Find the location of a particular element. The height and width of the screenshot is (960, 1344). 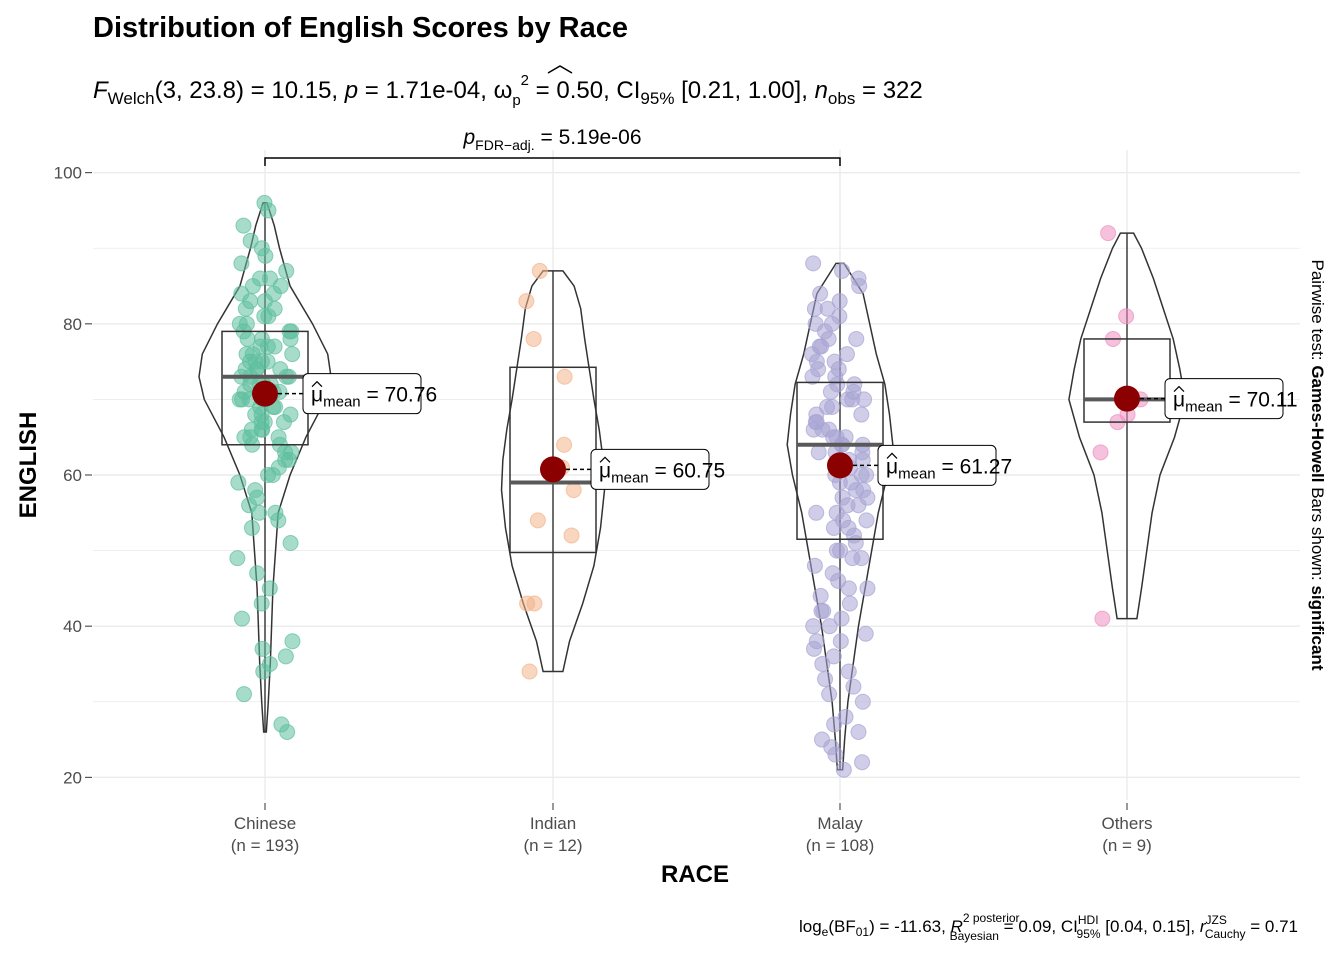

y-tick-label: 20 is located at coordinates (72, 777).